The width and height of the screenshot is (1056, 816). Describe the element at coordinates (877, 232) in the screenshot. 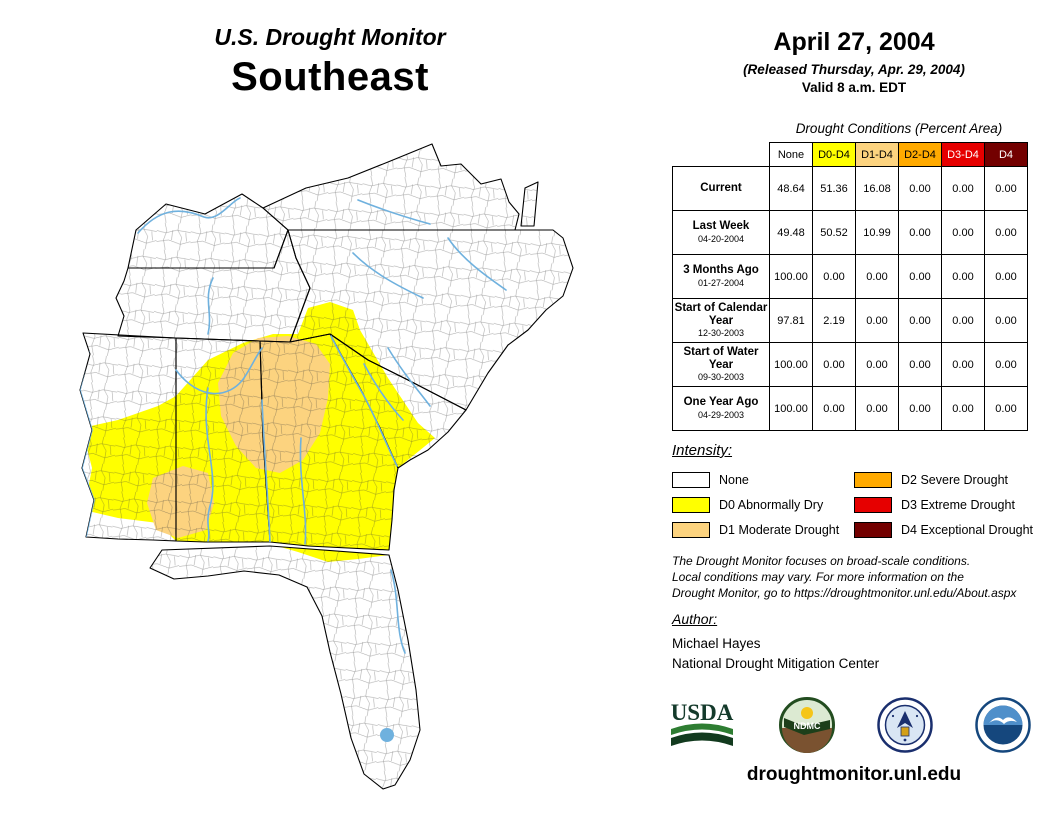

I see `table-cell: 10.99` at that location.